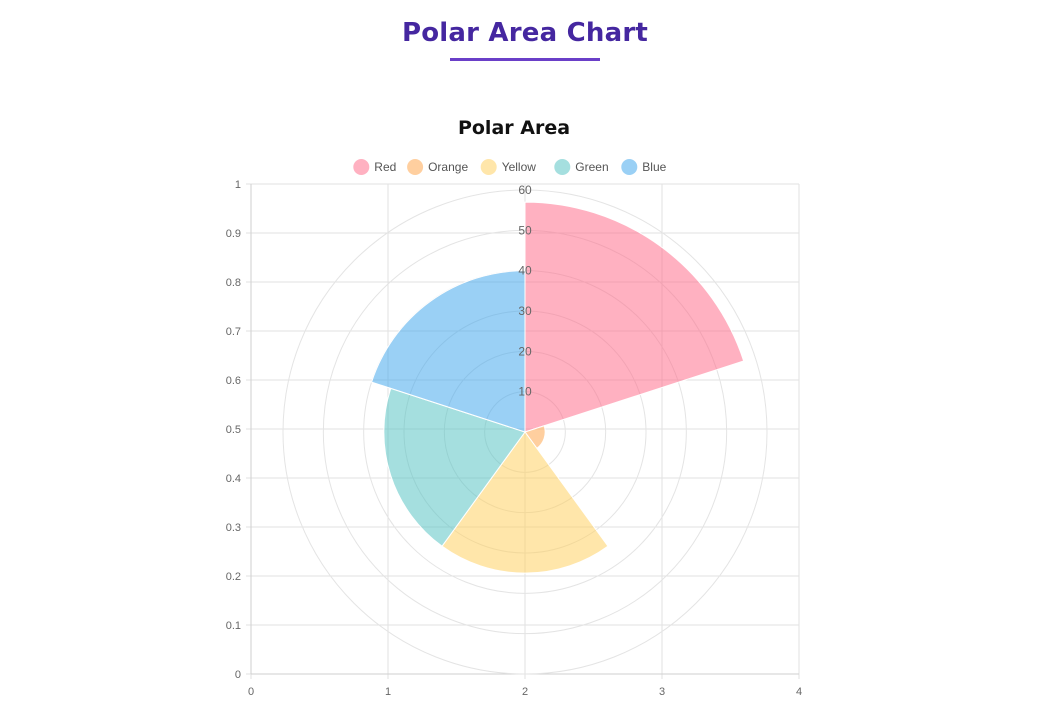 This screenshot has height=715, width=1050. What do you see at coordinates (562, 167) in the screenshot?
I see `legend-swatch-green` at bounding box center [562, 167].